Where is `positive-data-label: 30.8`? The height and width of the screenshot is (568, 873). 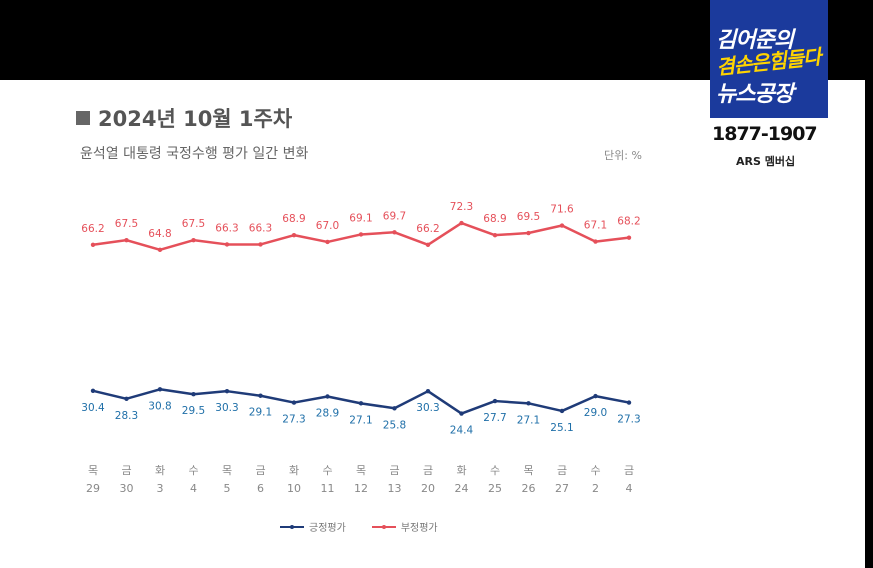 positive-data-label: 30.8 is located at coordinates (159, 406).